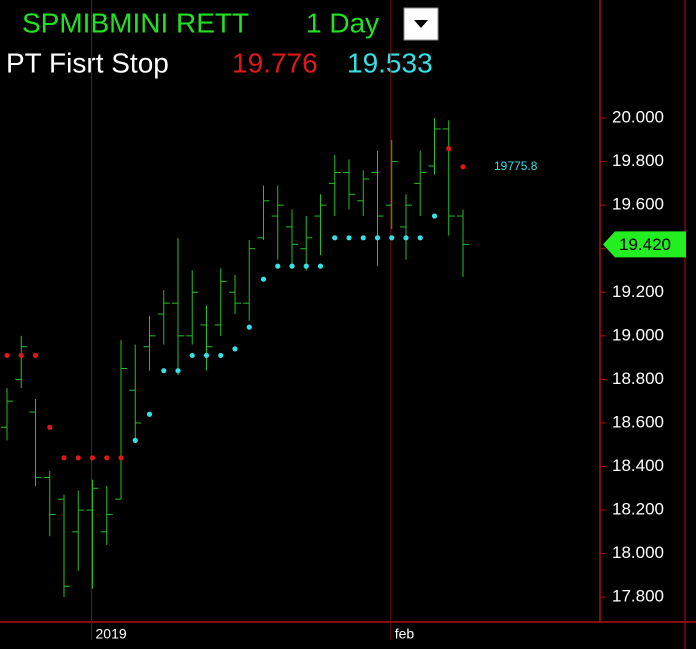  I want to click on last-price-tag, so click(644, 244).